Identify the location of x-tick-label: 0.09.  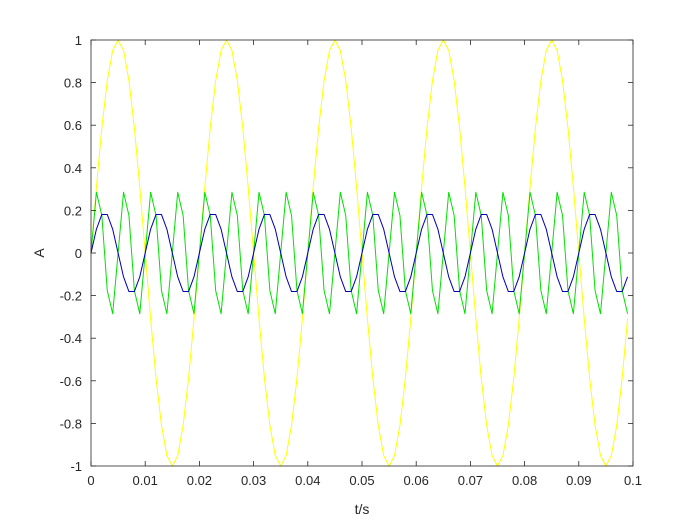
(578, 480).